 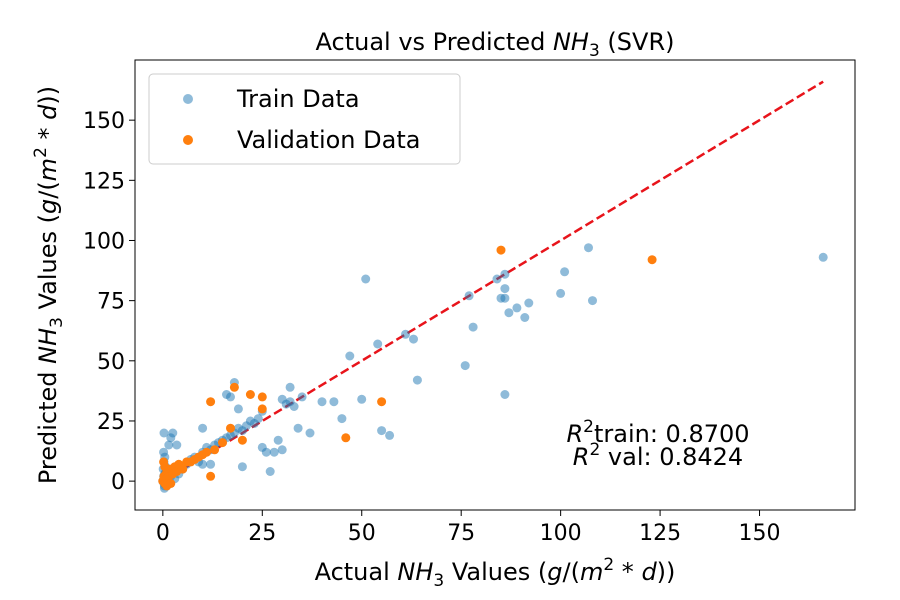 I want to click on y-tick-label: 75, so click(x=111, y=302).